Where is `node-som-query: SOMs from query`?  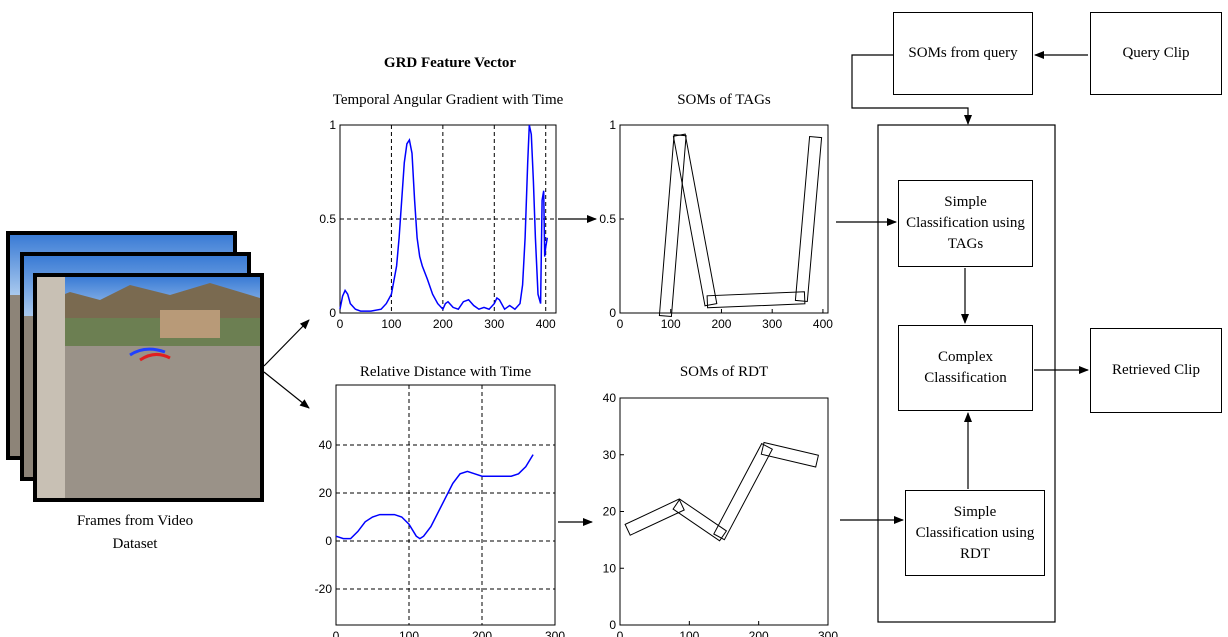
node-som-query: SOMs from query is located at coordinates (963, 53).